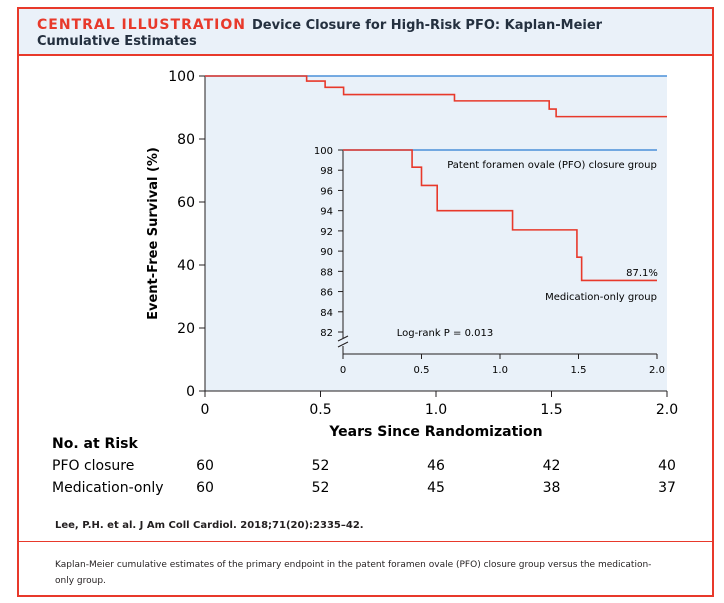  What do you see at coordinates (190, 392) in the screenshot?
I see `y-tick-label: 0` at bounding box center [190, 392].